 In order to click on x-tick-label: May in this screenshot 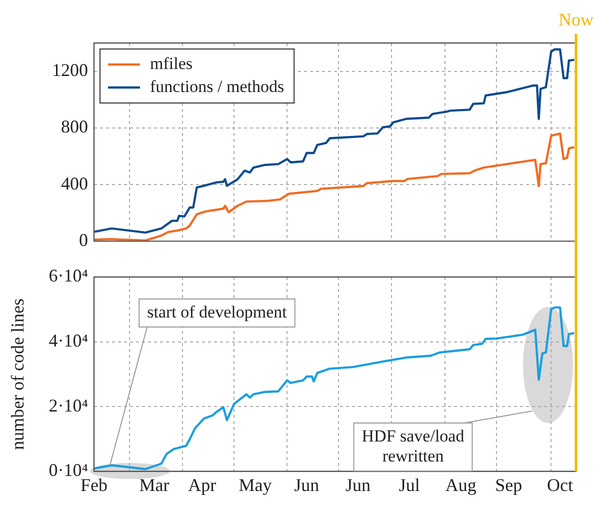, I will do `click(255, 484)`.